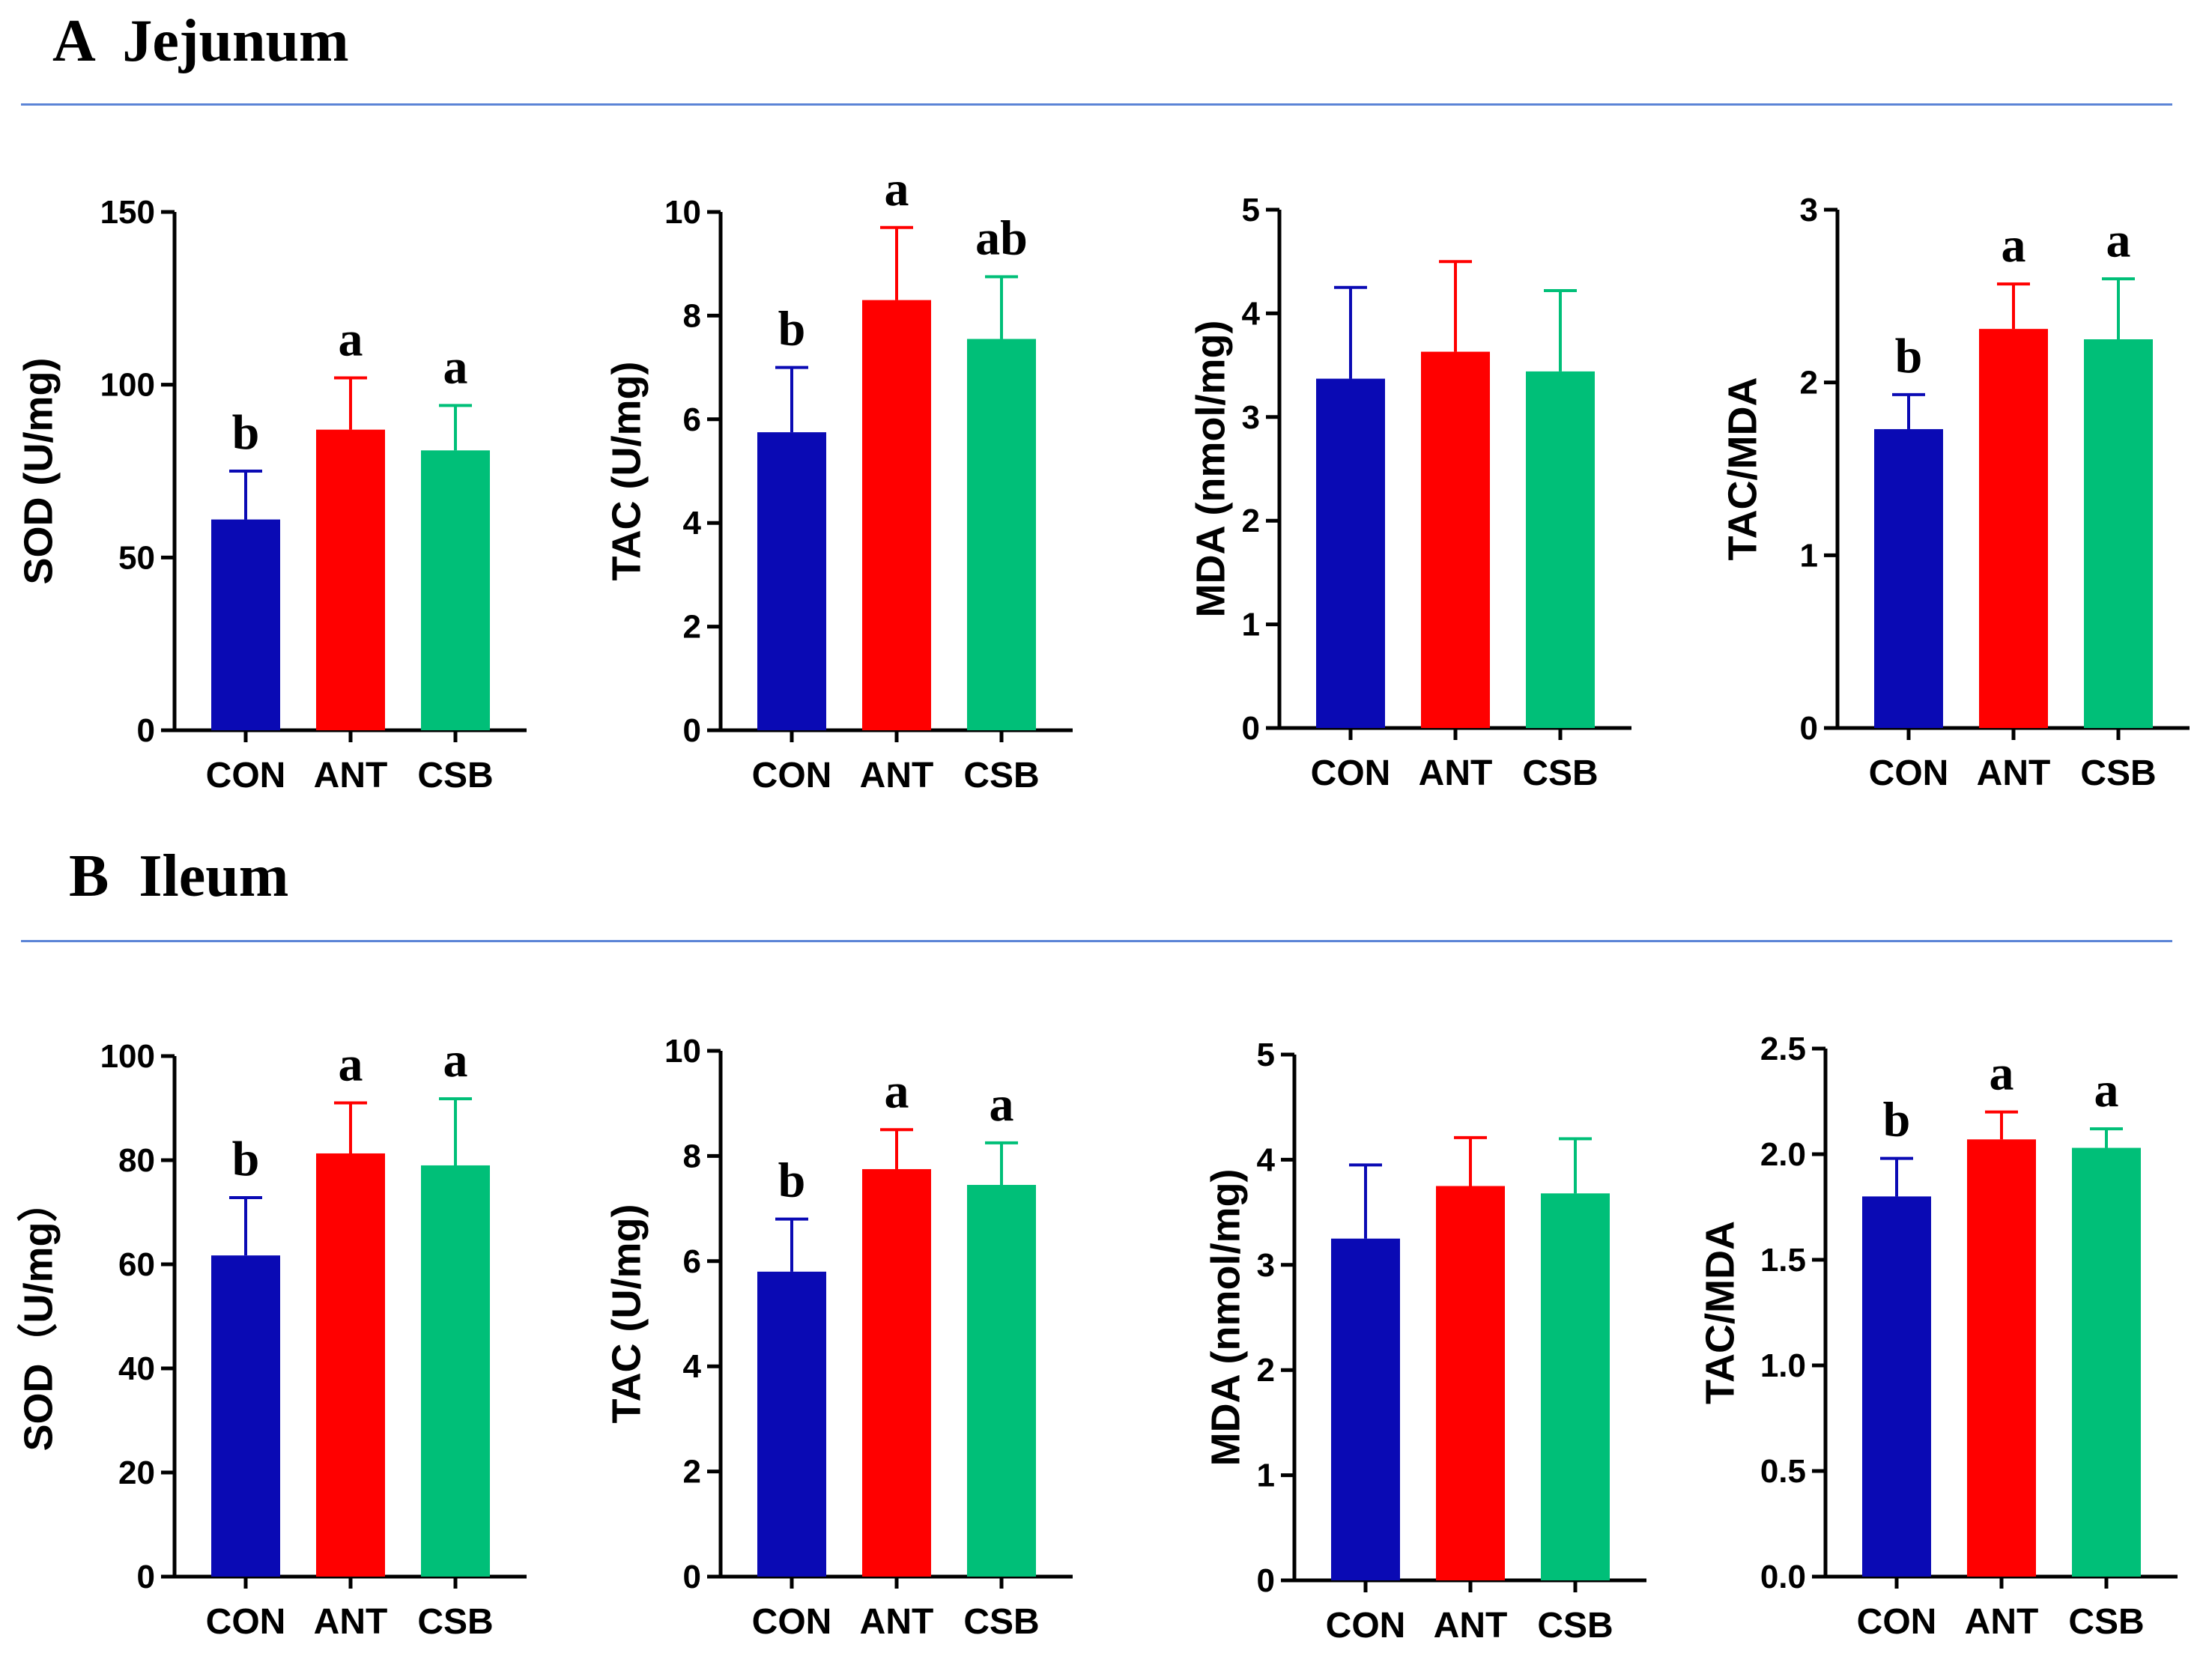 Image resolution: width=2212 pixels, height=1659 pixels. Describe the element at coordinates (838, 1337) in the screenshot. I see `chart-ileum-tac: 0 2 4 6 8 10 TAC (U/mg) CON b ANT a CSB a` at that location.